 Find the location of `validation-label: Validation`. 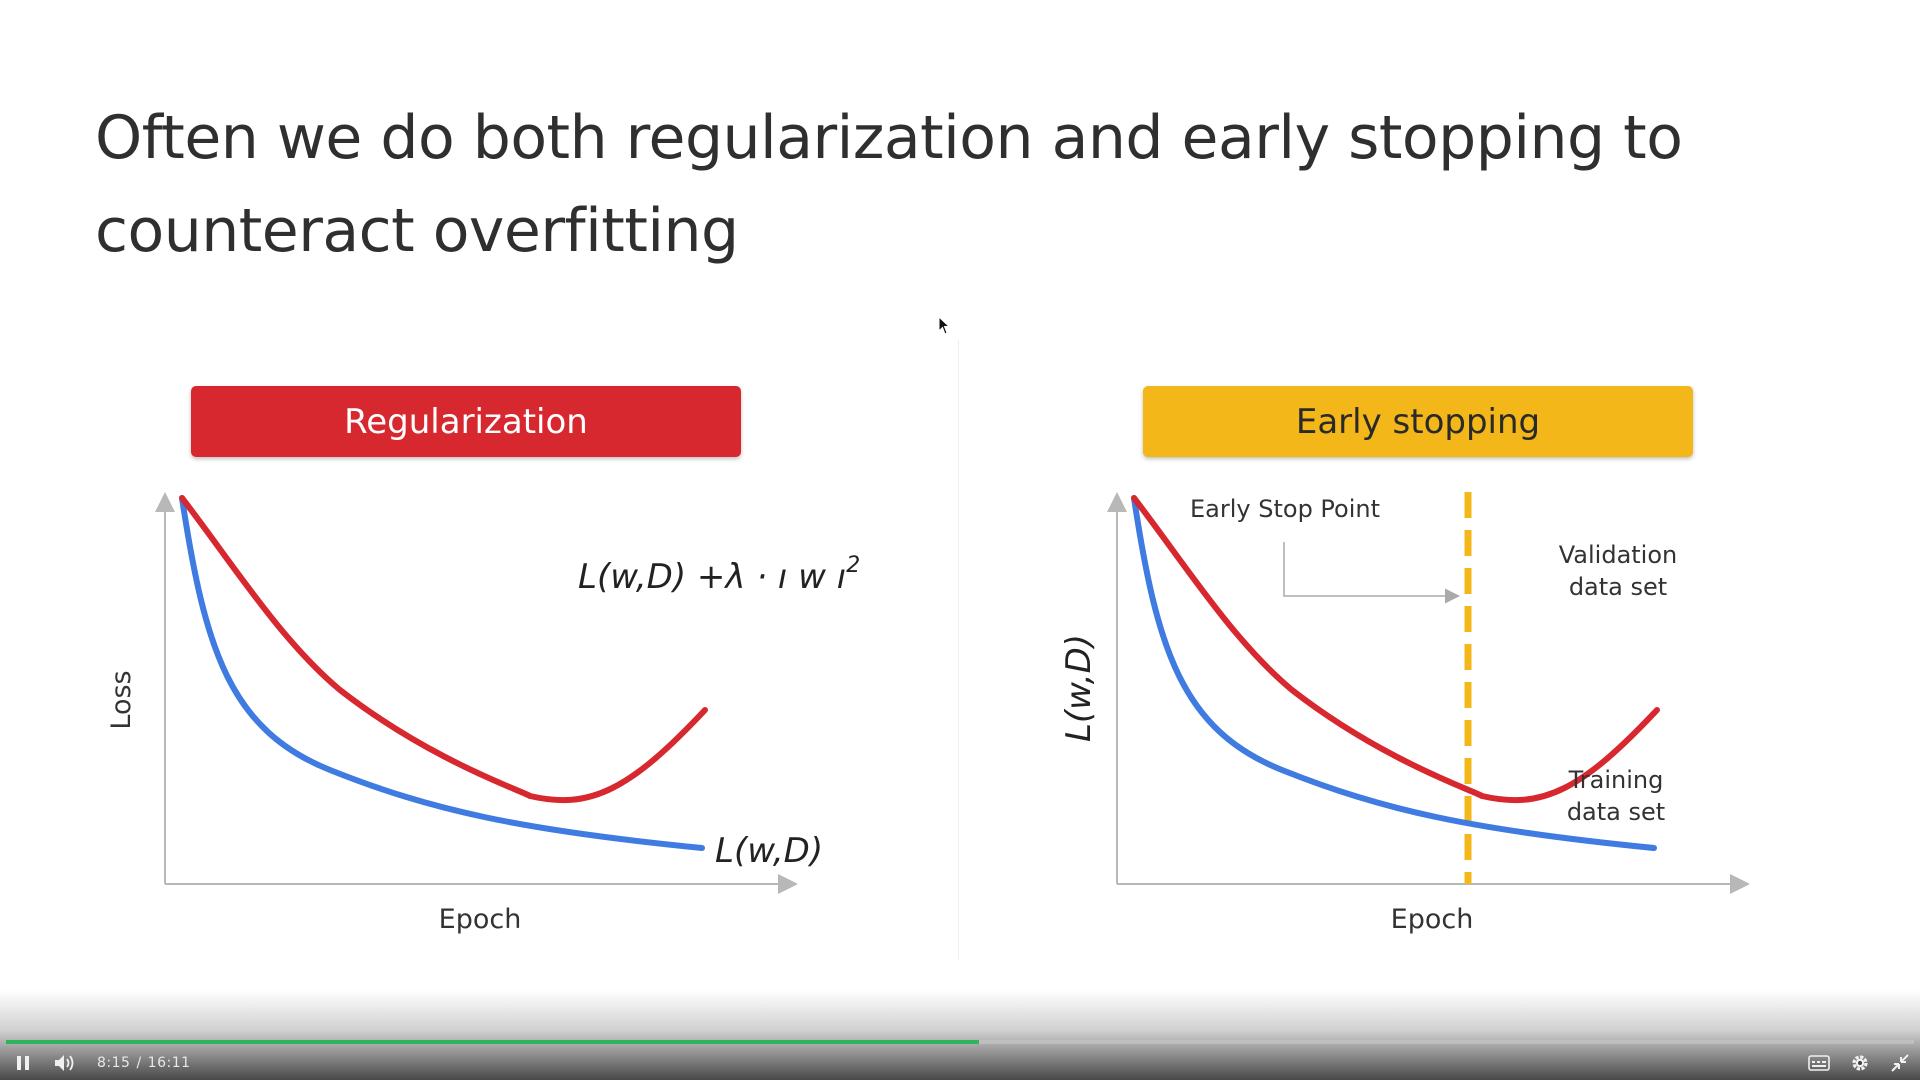

validation-label: Validation is located at coordinates (1618, 555).